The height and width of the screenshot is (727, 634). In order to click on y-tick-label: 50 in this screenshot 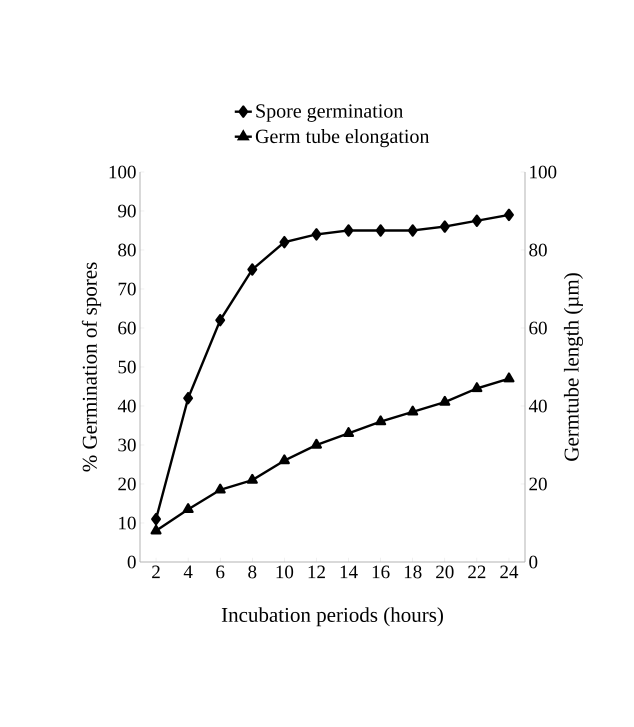, I will do `click(127, 367)`.